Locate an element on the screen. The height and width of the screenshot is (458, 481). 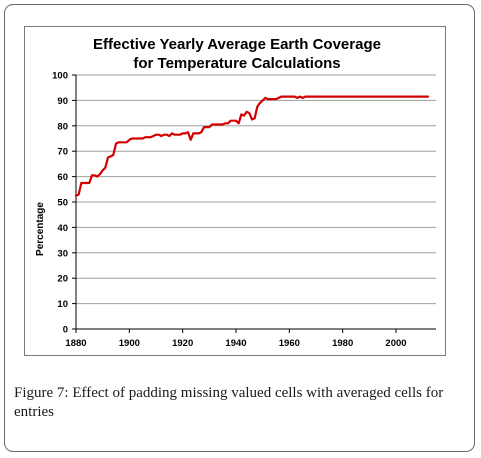
y-tick-label-90: 90 is located at coordinates (62, 101).